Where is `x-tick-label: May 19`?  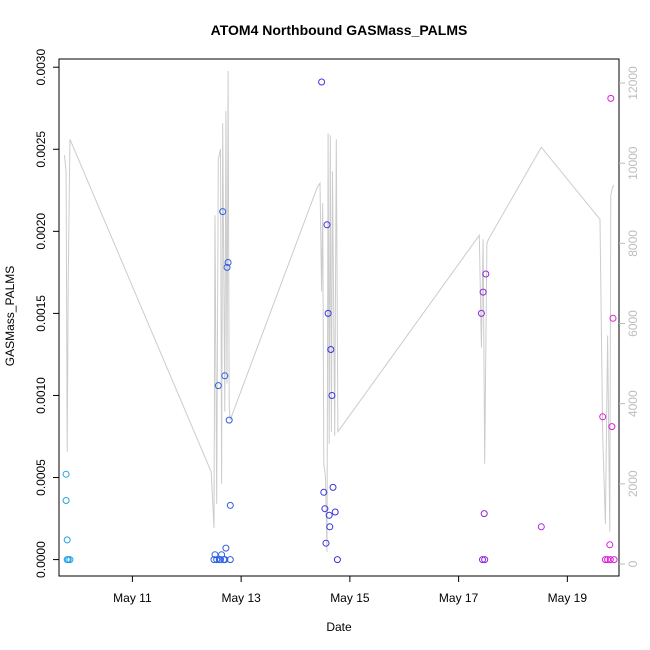
x-tick-label: May 19 is located at coordinates (568, 598).